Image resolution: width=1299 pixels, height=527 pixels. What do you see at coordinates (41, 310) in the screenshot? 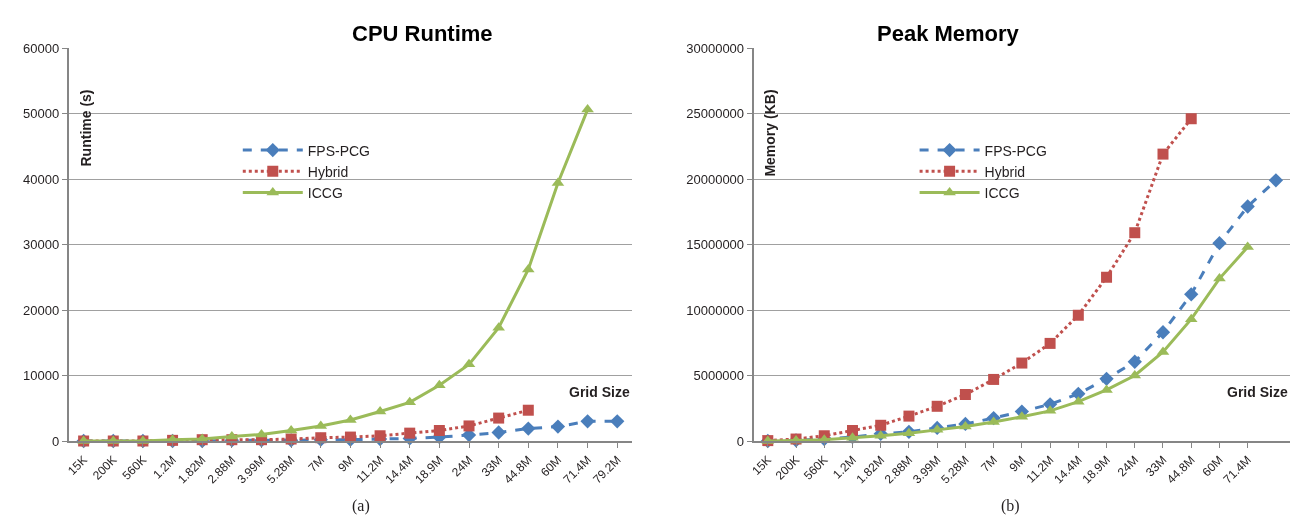
I see `y-tick-label: 20000` at bounding box center [41, 310].